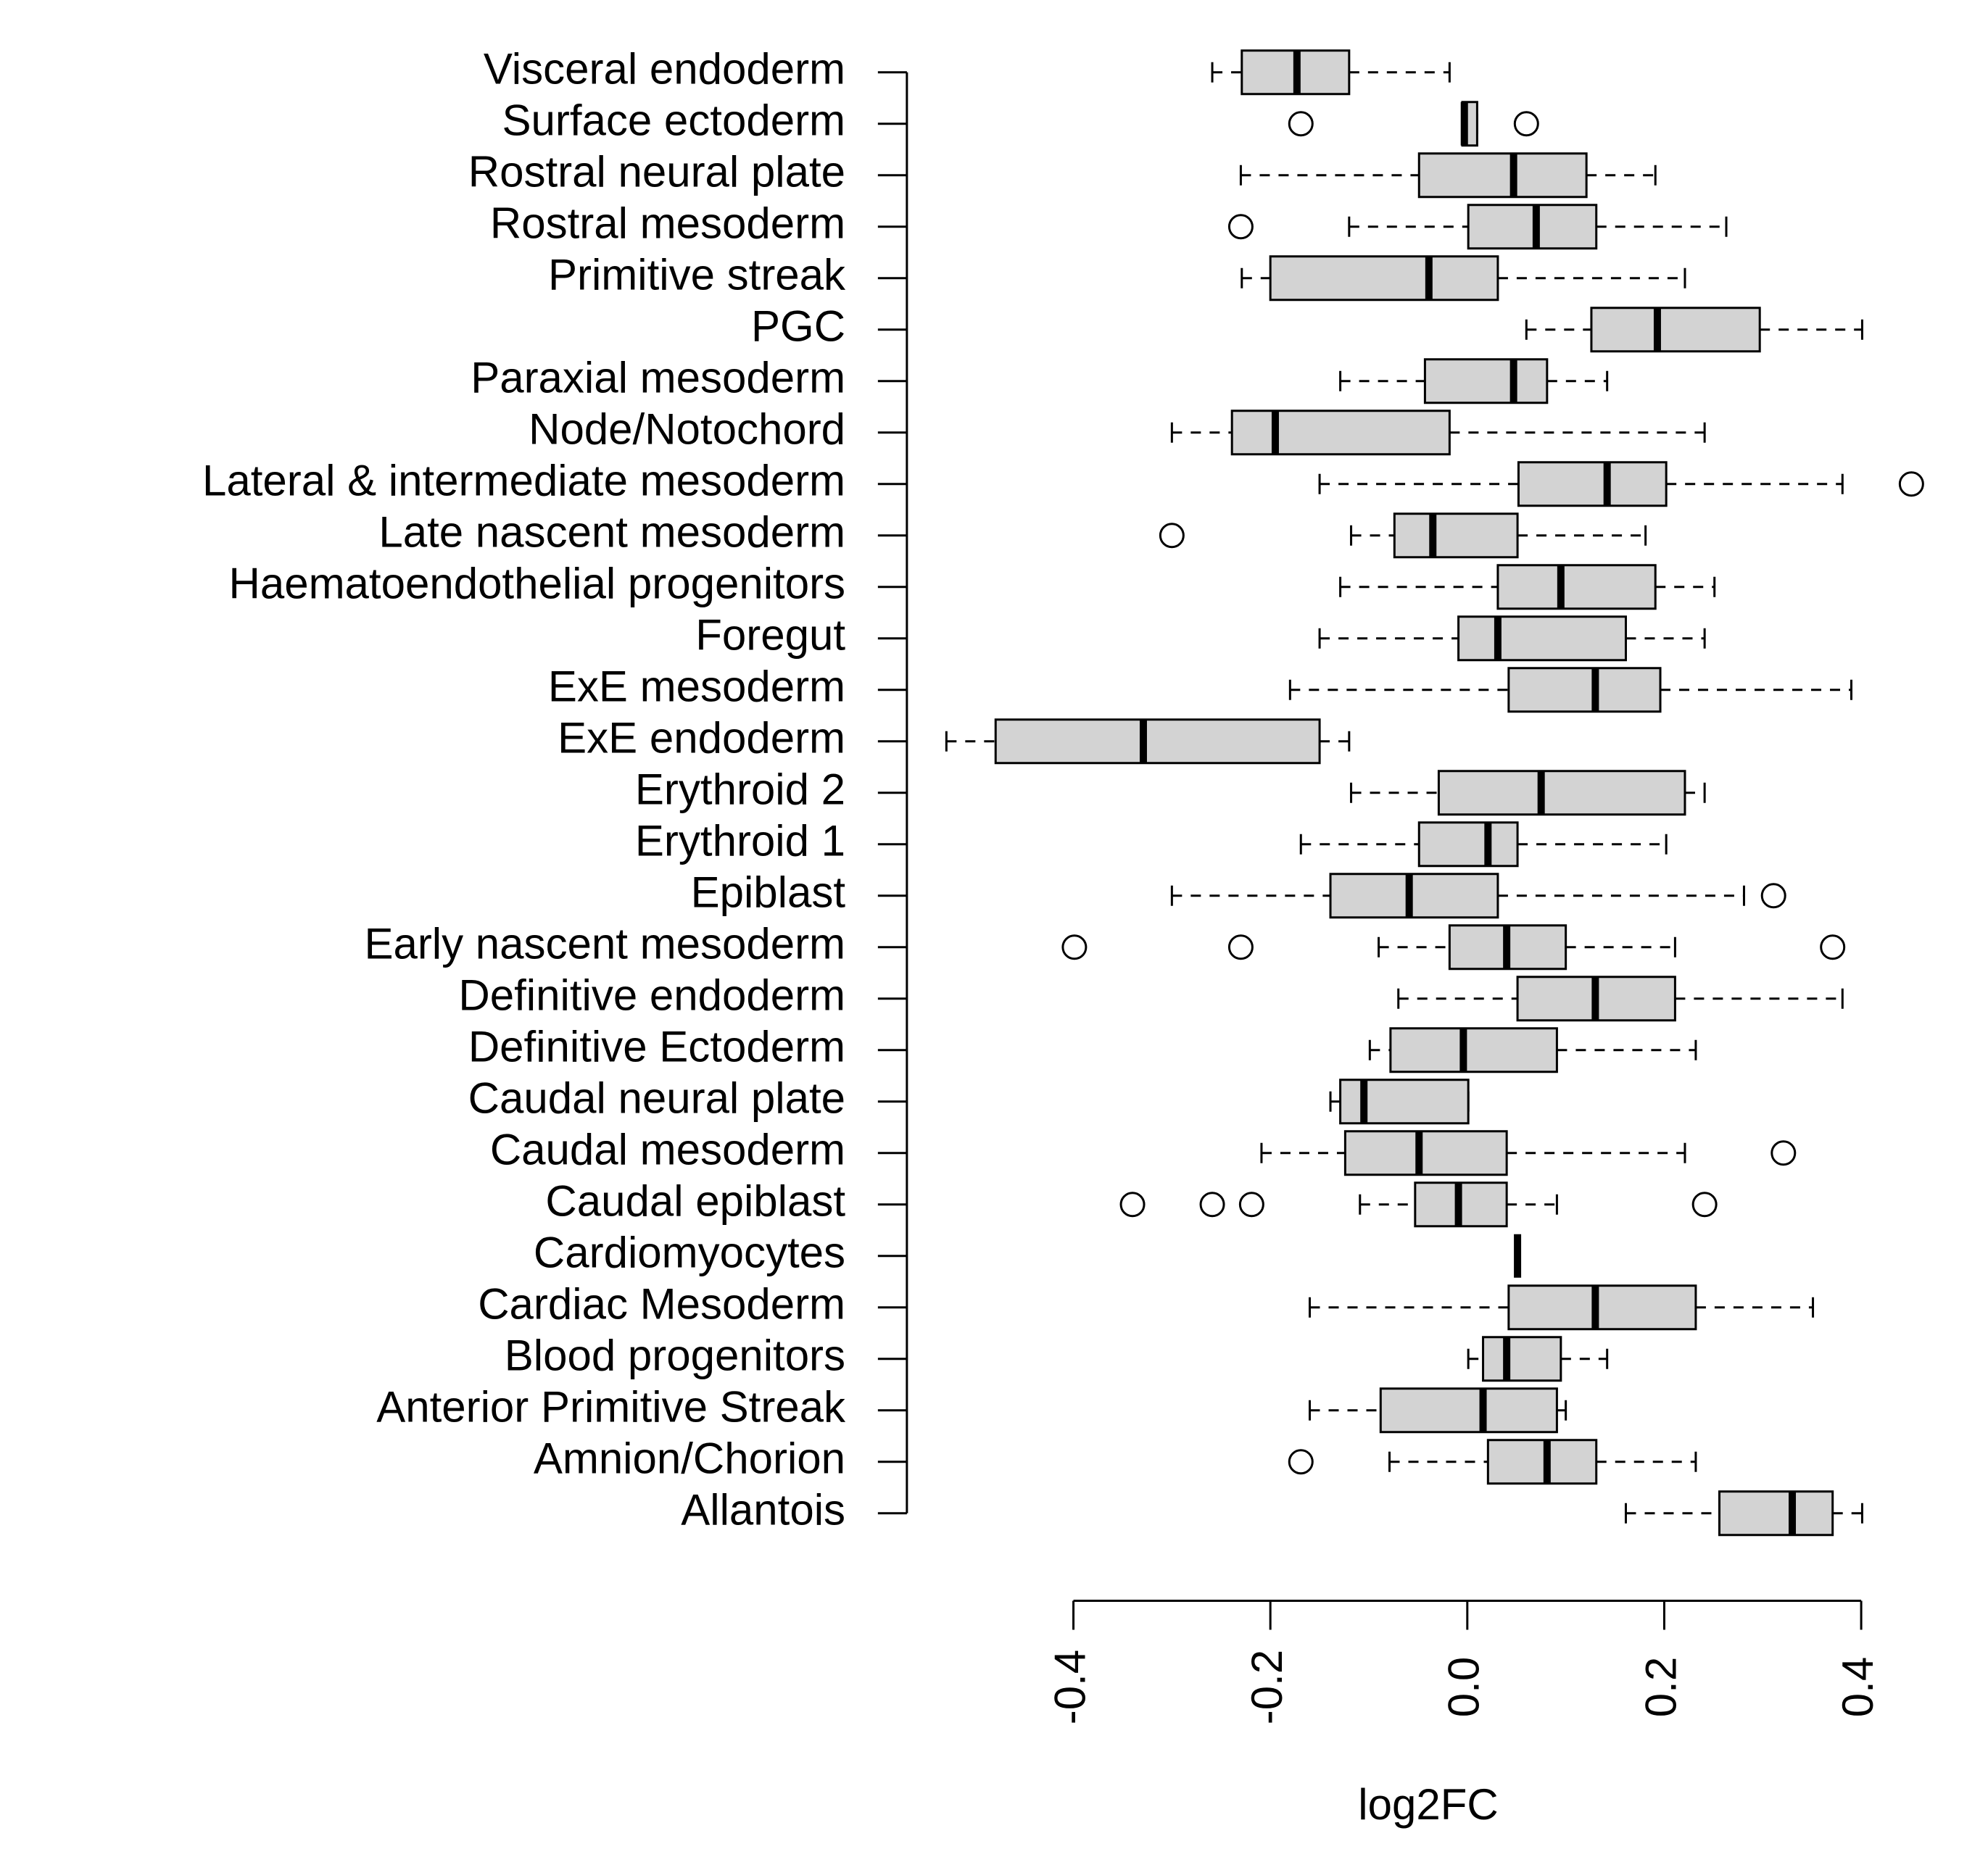  What do you see at coordinates (798, 326) in the screenshot?
I see `y-tick-label: PGC` at bounding box center [798, 326].